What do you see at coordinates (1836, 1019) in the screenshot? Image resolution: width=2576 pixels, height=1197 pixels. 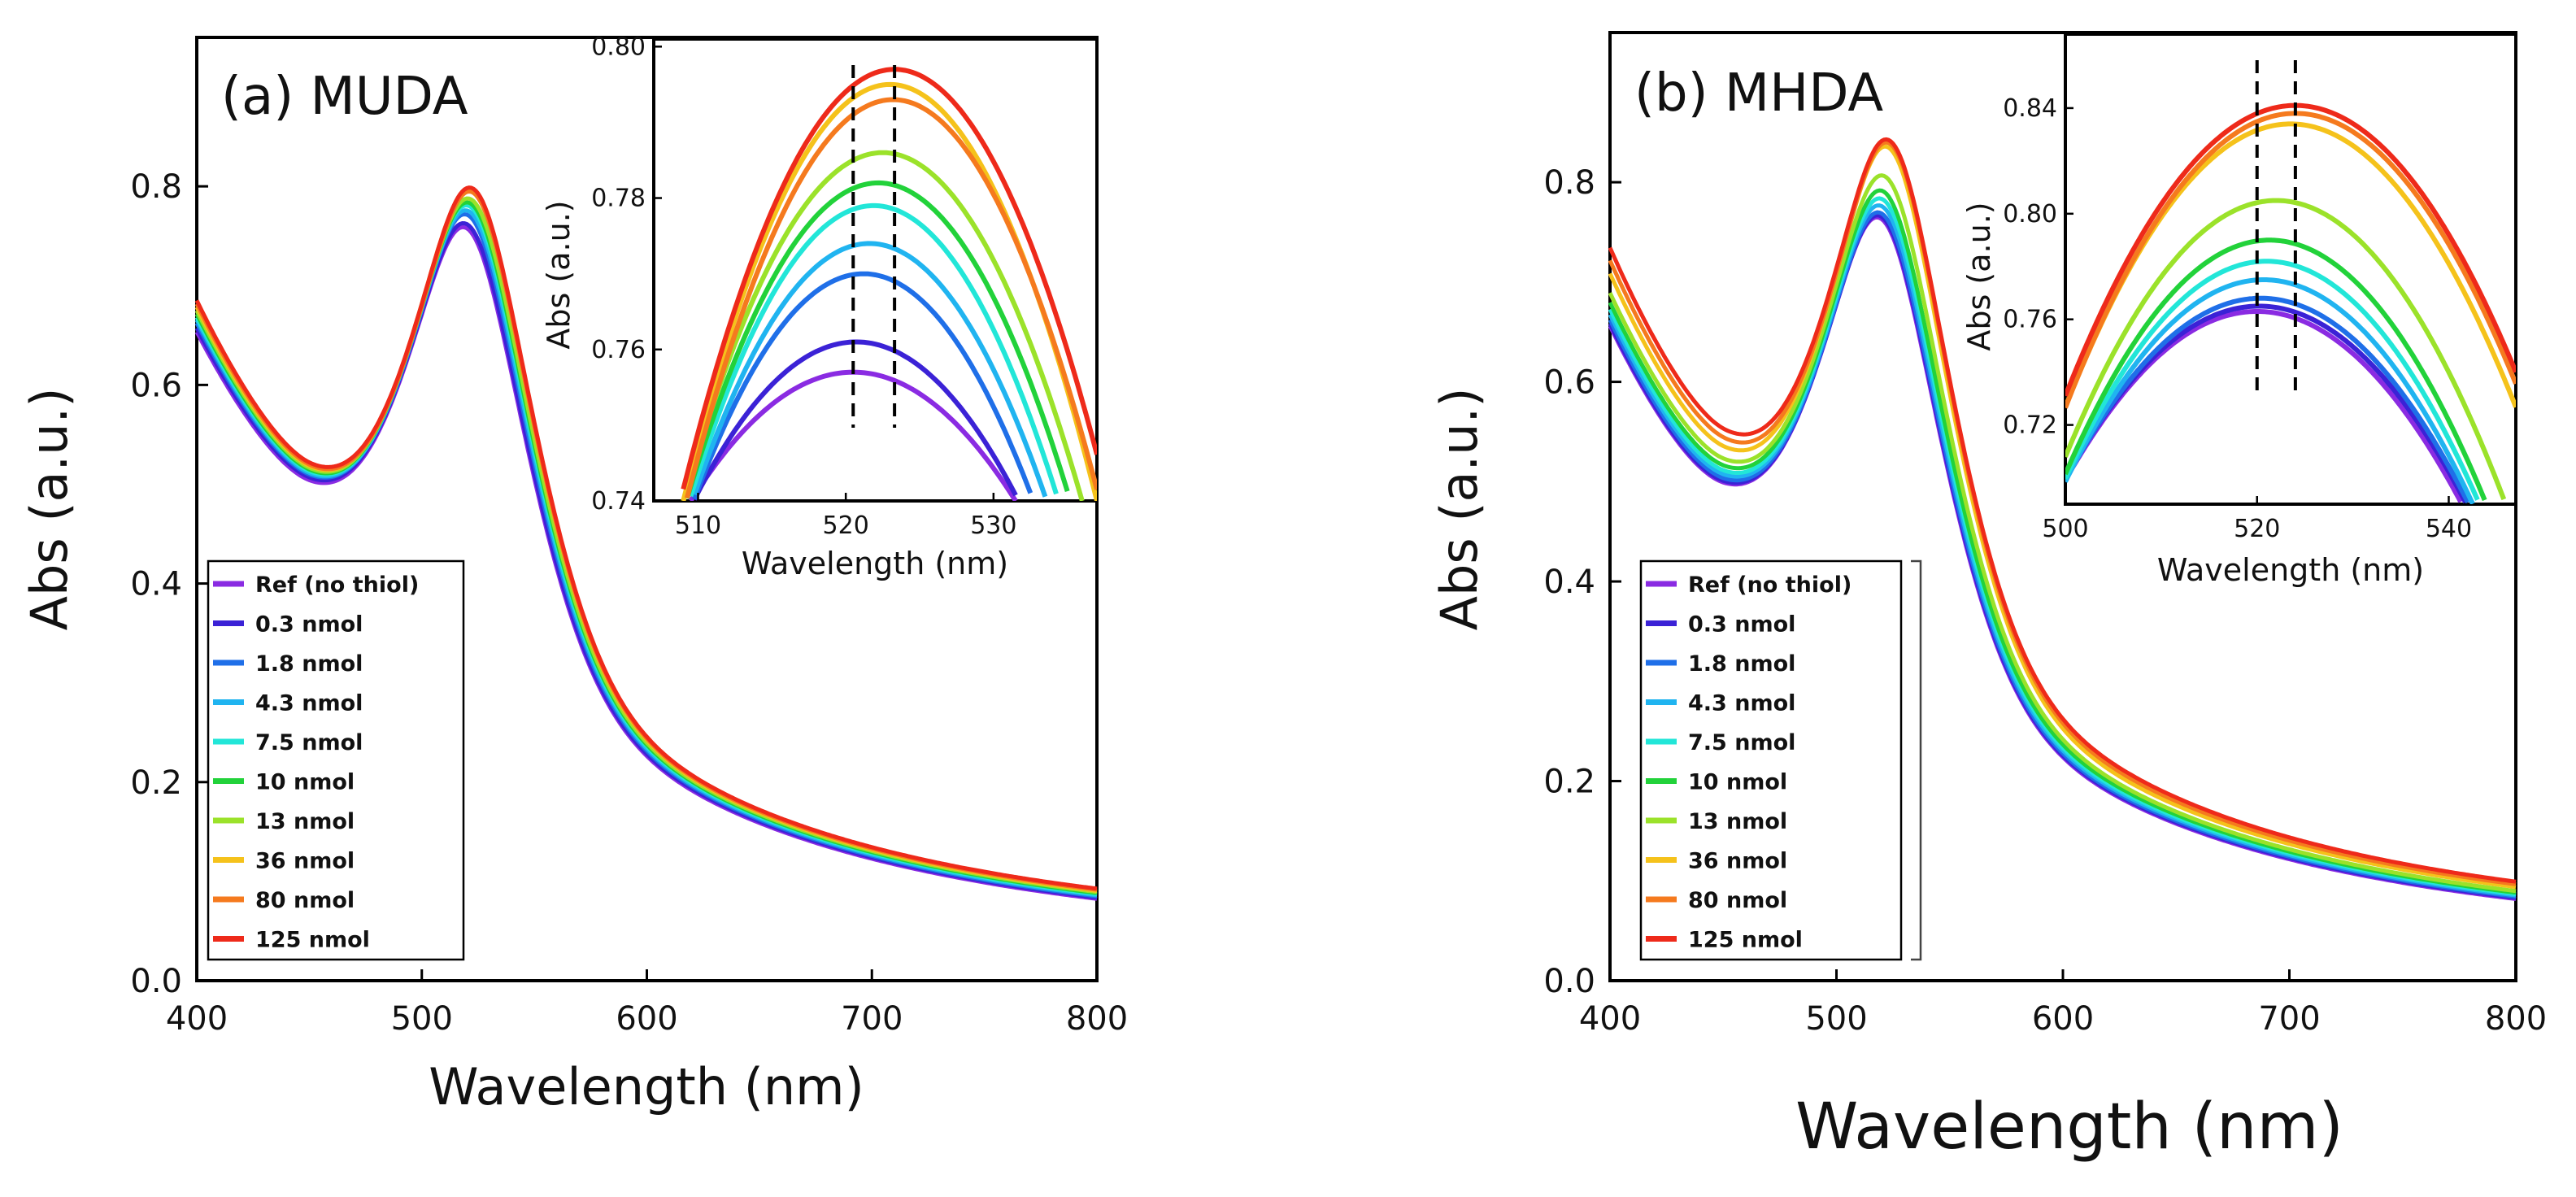 I see `panel-b-x-tick-label-1: 500` at bounding box center [1836, 1019].